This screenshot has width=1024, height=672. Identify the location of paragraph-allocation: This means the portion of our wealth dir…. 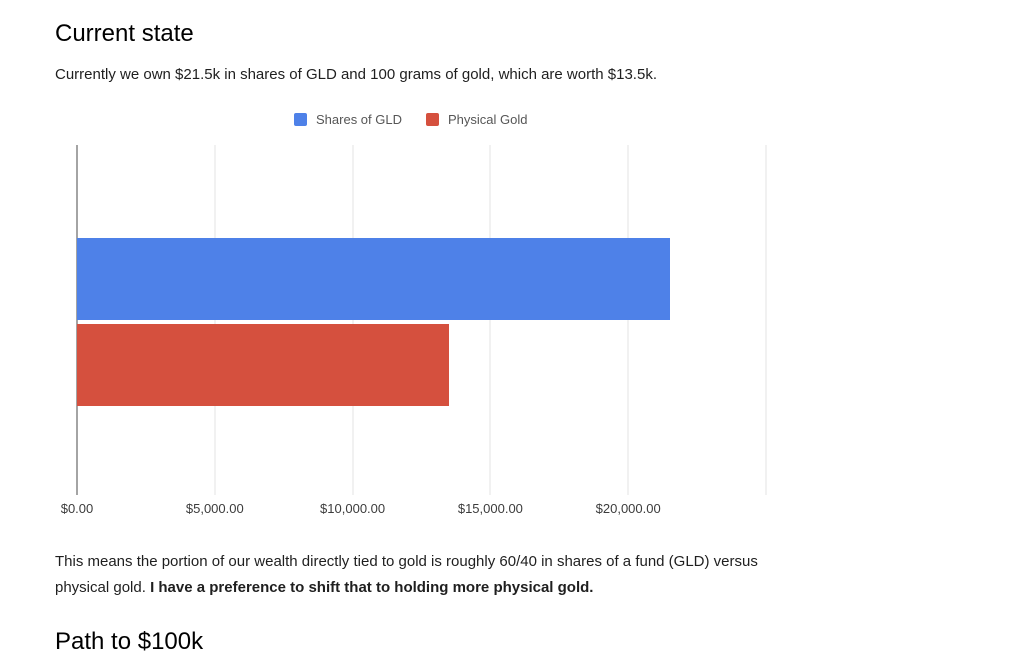
(495, 575).